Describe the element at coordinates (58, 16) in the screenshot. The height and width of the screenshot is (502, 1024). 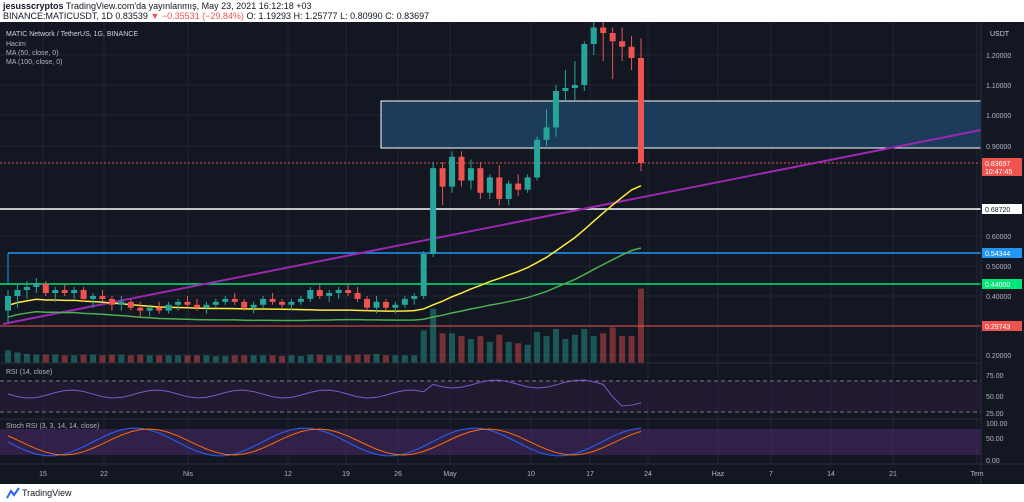
I see `symbol-label: BINANCE:MATICUSDT, 1D` at that location.